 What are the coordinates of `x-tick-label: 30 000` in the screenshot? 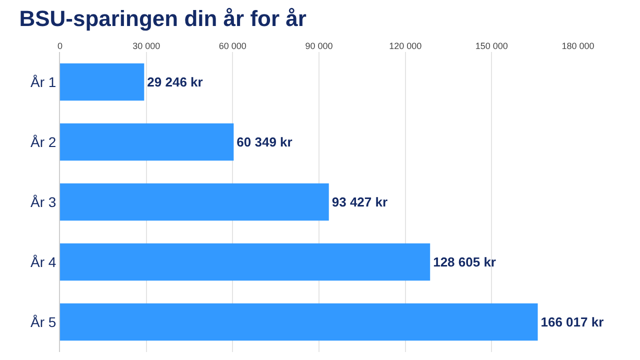 It's located at (146, 46).